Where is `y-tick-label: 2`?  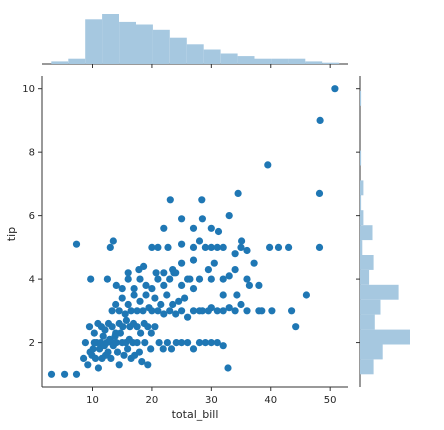 y-tick-label: 2 is located at coordinates (32, 343).